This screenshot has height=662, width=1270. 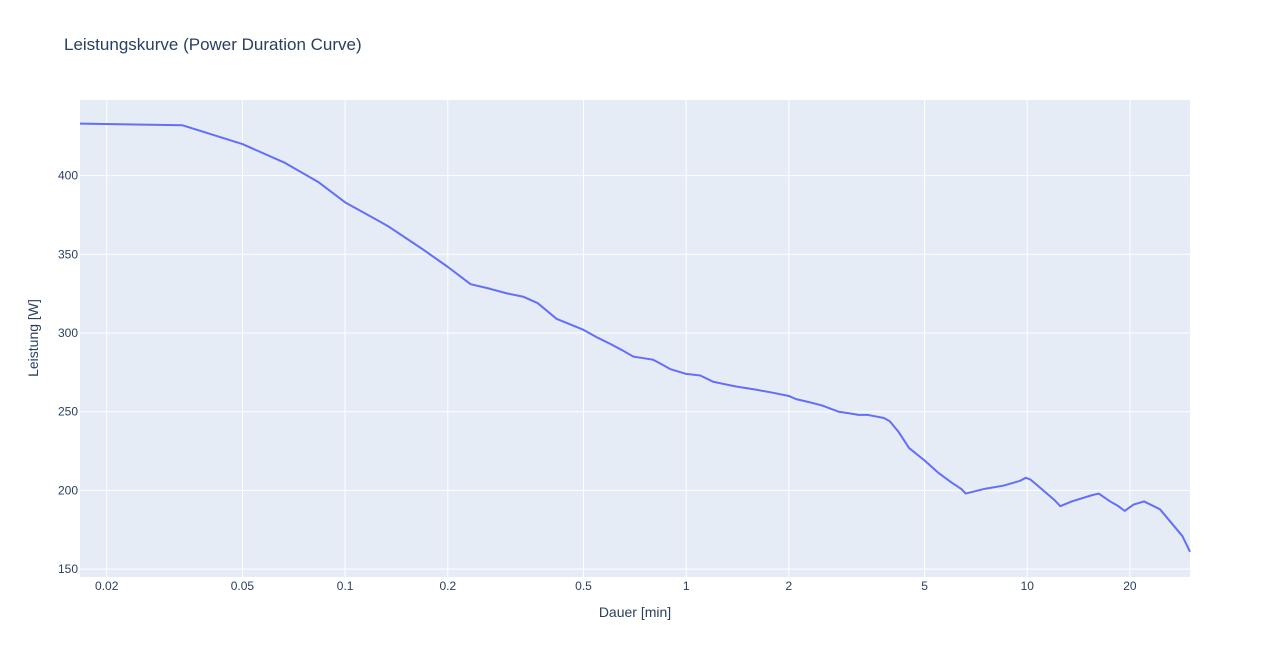 I want to click on x-tick-label: 0.05, so click(x=243, y=586).